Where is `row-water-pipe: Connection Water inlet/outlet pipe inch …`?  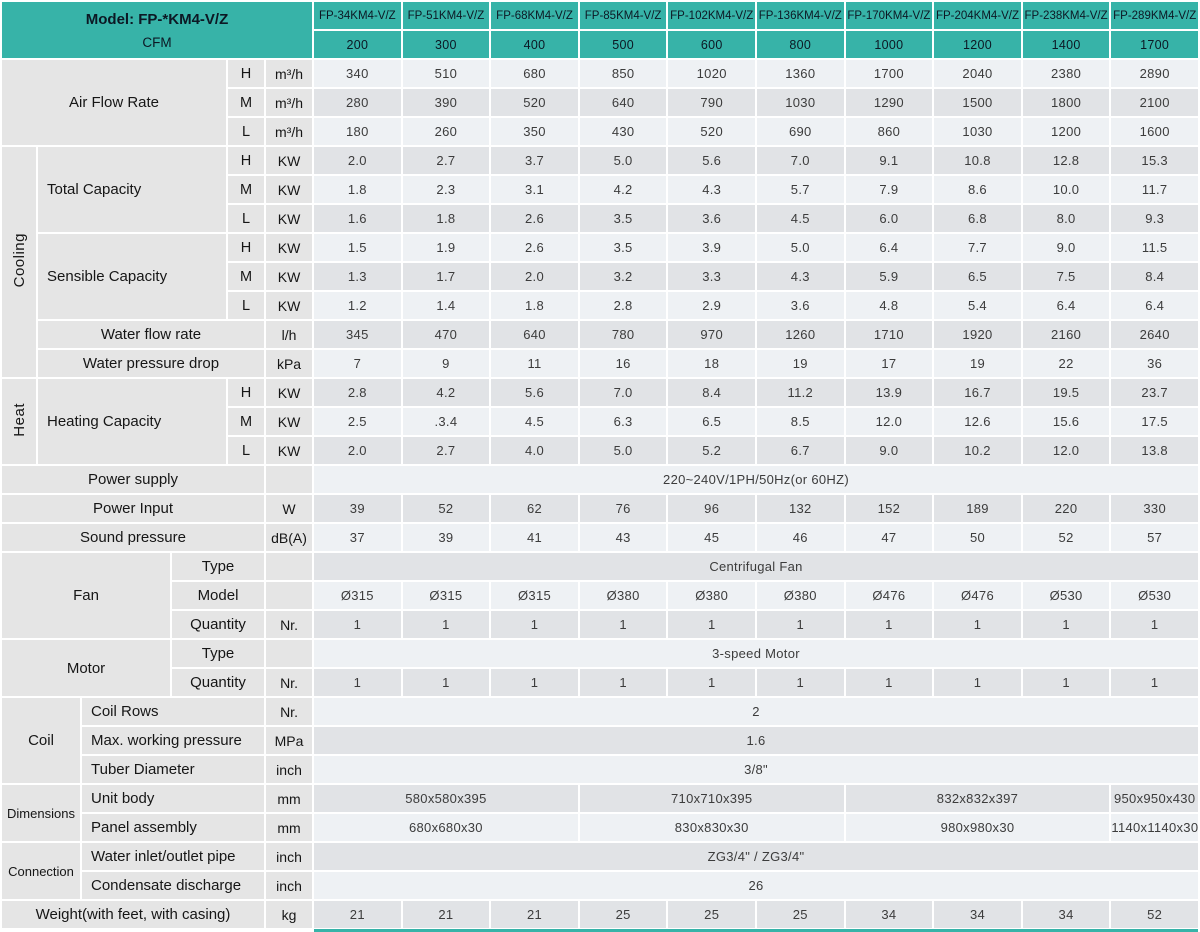 row-water-pipe: Connection Water inlet/outlet pipe inch … is located at coordinates (600, 871).